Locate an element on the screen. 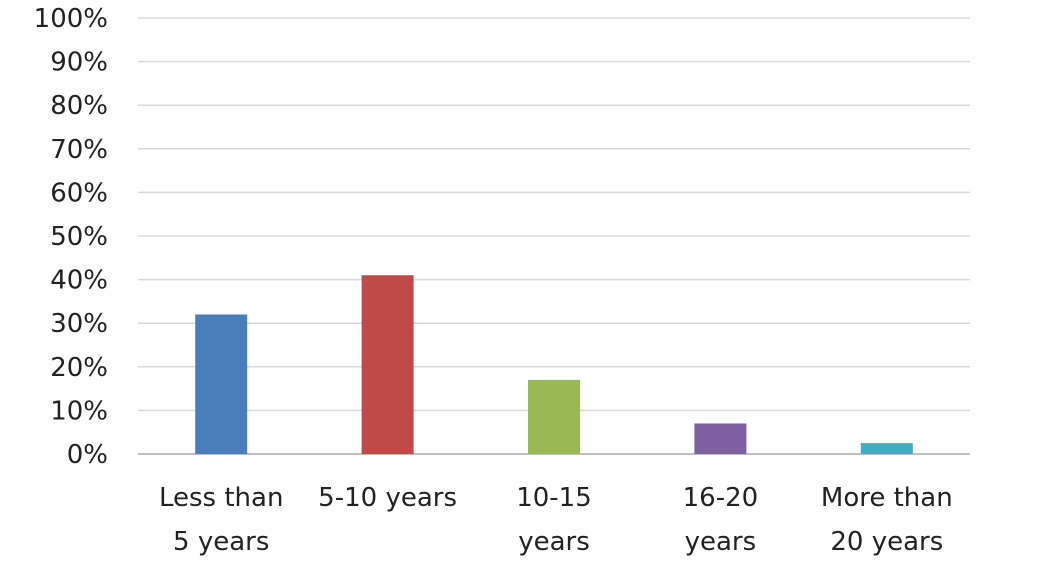 This screenshot has width=1038, height=581. y-tick-label: 60% is located at coordinates (79, 193).